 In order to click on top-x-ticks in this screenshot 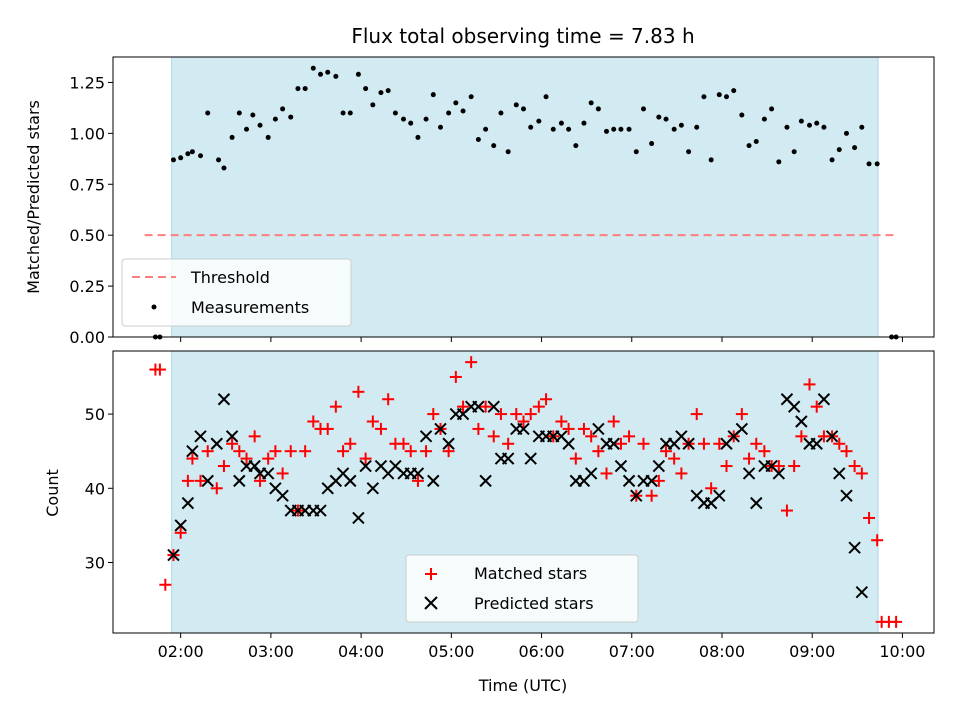, I will do `click(541, 339)`.